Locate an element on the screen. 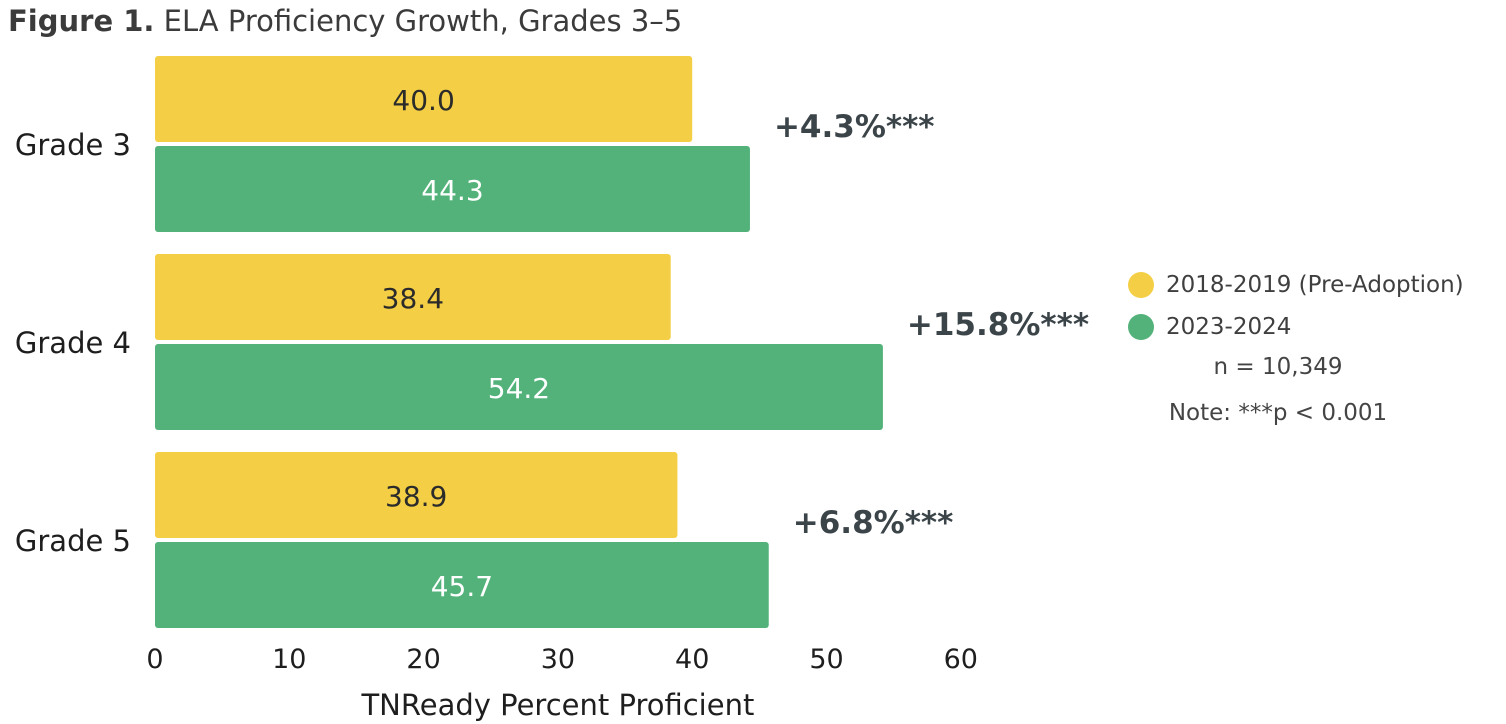 The image size is (1506, 724). x-tick-label: 50 is located at coordinates (826, 659).